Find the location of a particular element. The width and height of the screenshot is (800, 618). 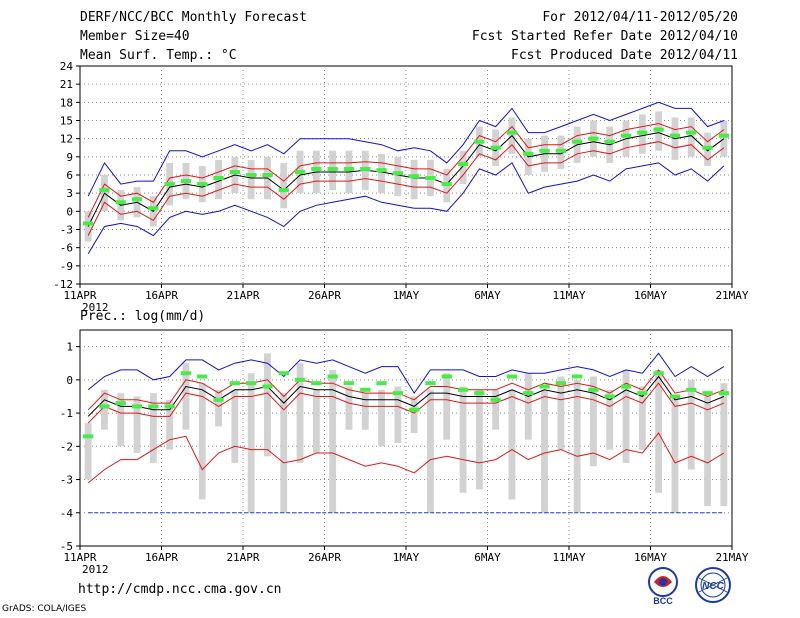

temp-x-tick-label: 6MAY is located at coordinates (487, 295).